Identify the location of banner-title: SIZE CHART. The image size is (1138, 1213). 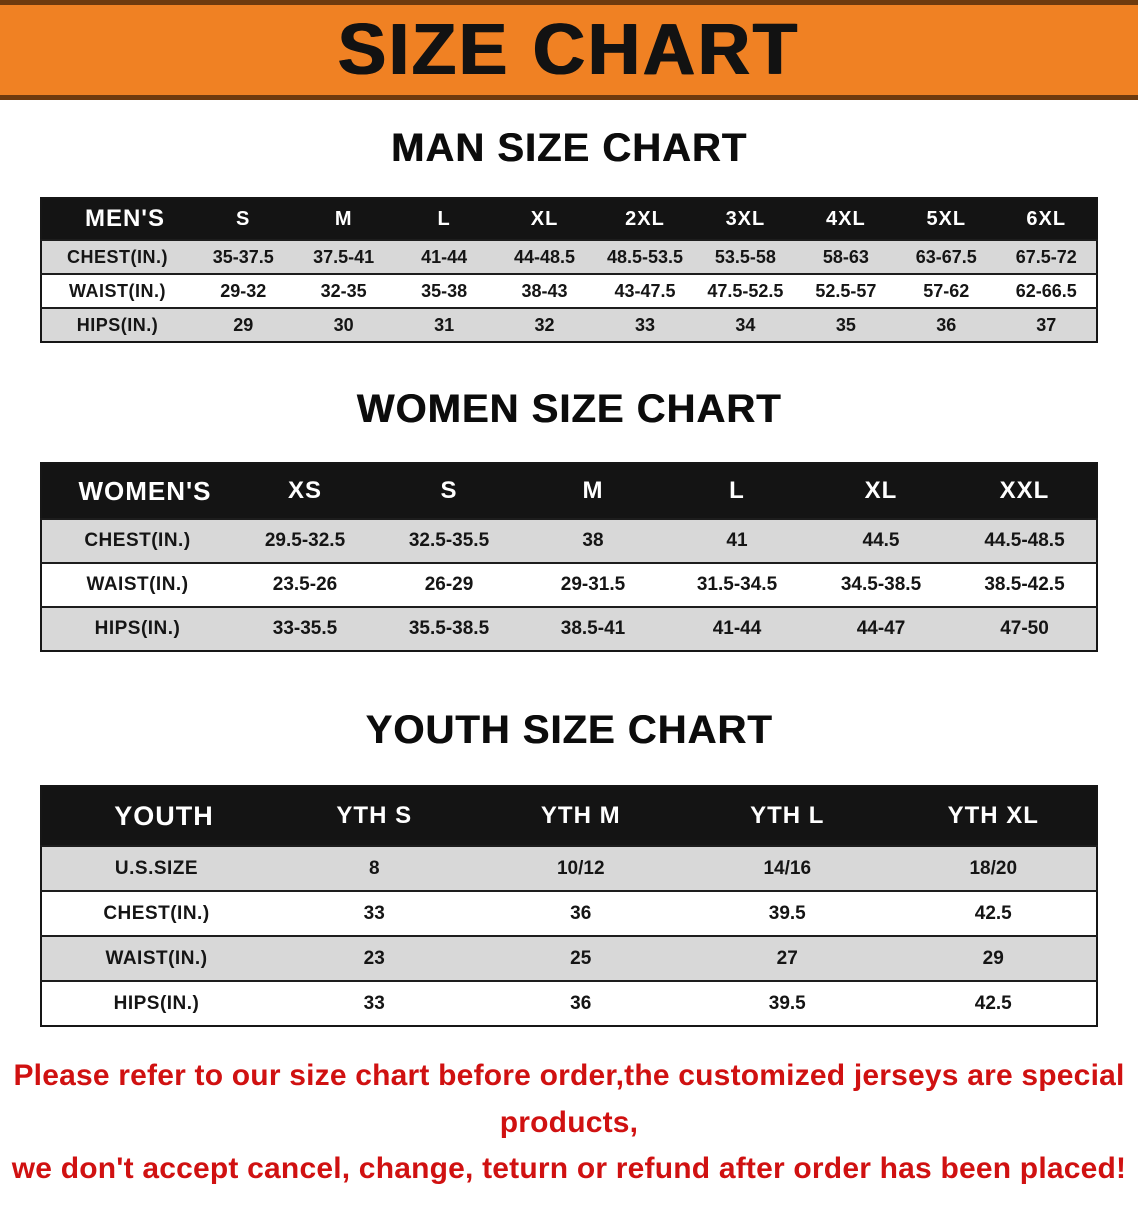
(569, 50).